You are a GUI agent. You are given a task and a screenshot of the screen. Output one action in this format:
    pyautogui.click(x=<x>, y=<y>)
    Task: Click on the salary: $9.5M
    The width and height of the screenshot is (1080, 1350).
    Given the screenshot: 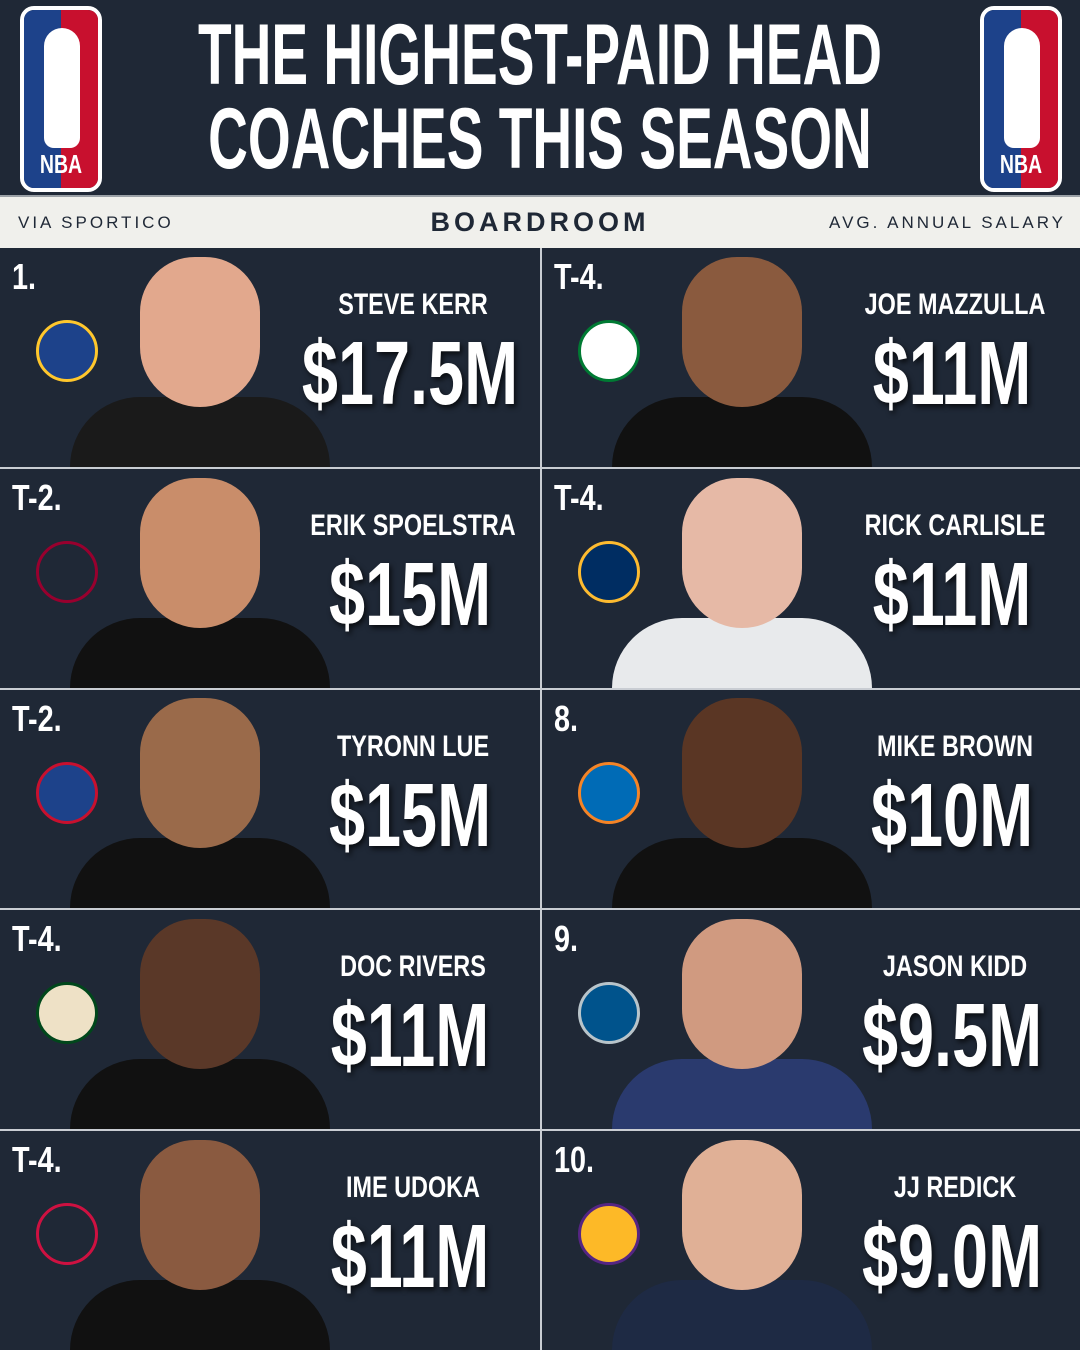 What is the action you would take?
    pyautogui.click(x=952, y=1036)
    